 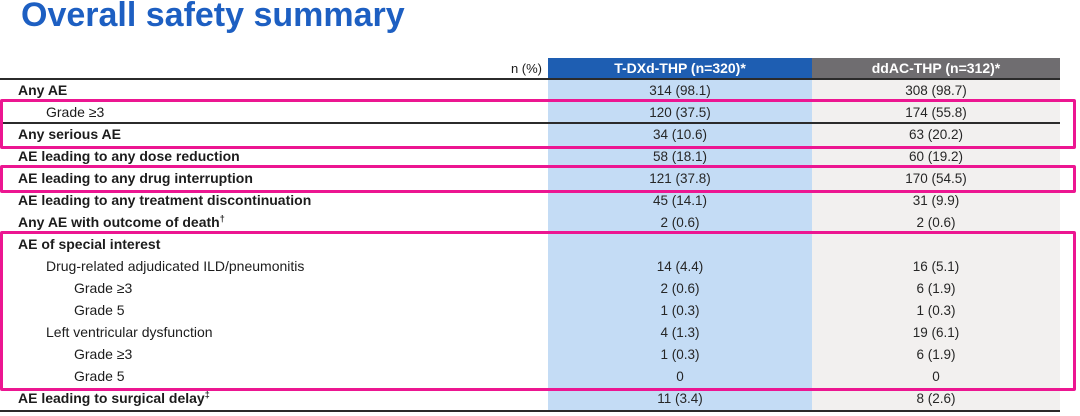 I want to click on row-label: AE leading to any dose reduction, so click(x=129, y=156).